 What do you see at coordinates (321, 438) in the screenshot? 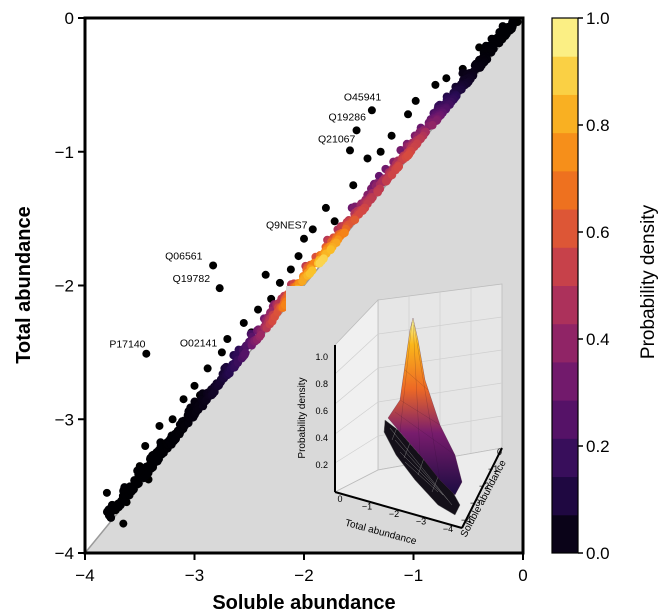
I see `inset-z-tick: 0.4` at bounding box center [321, 438].